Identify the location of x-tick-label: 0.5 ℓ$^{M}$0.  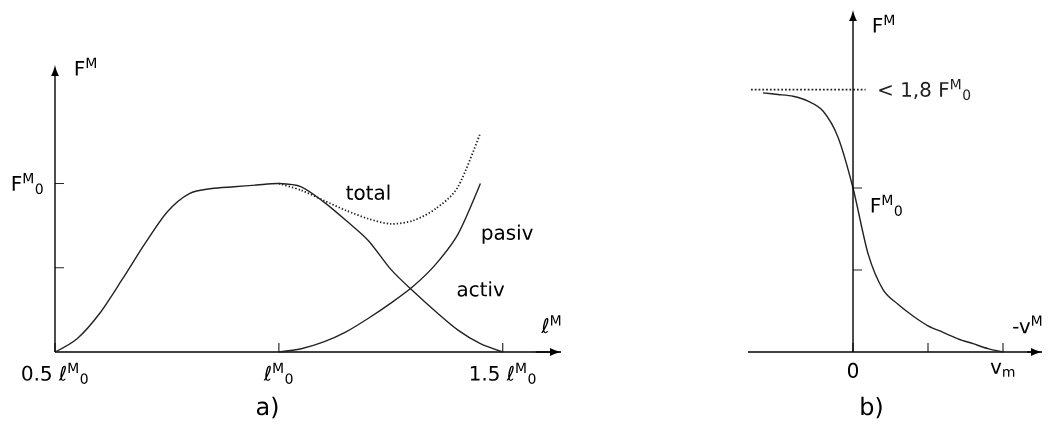
(55, 373).